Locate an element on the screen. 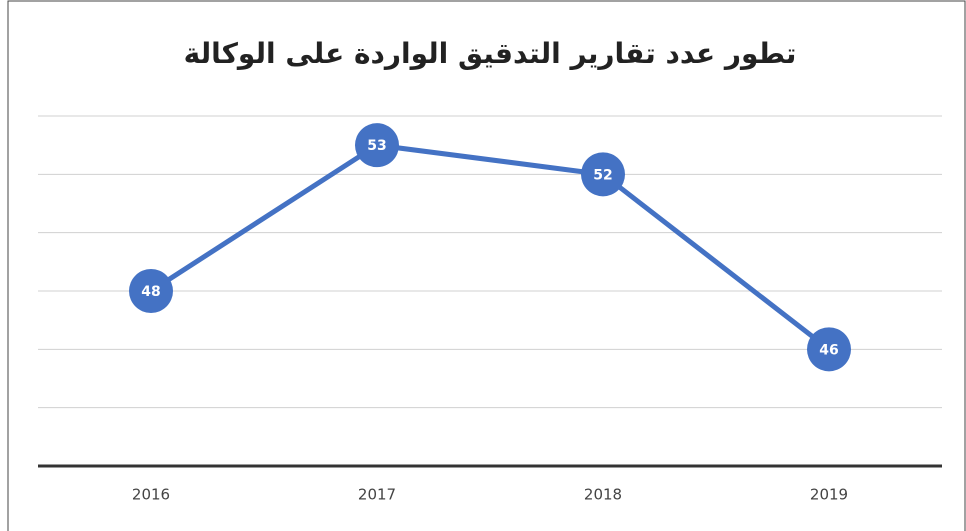  data-label: 53 is located at coordinates (376, 146).